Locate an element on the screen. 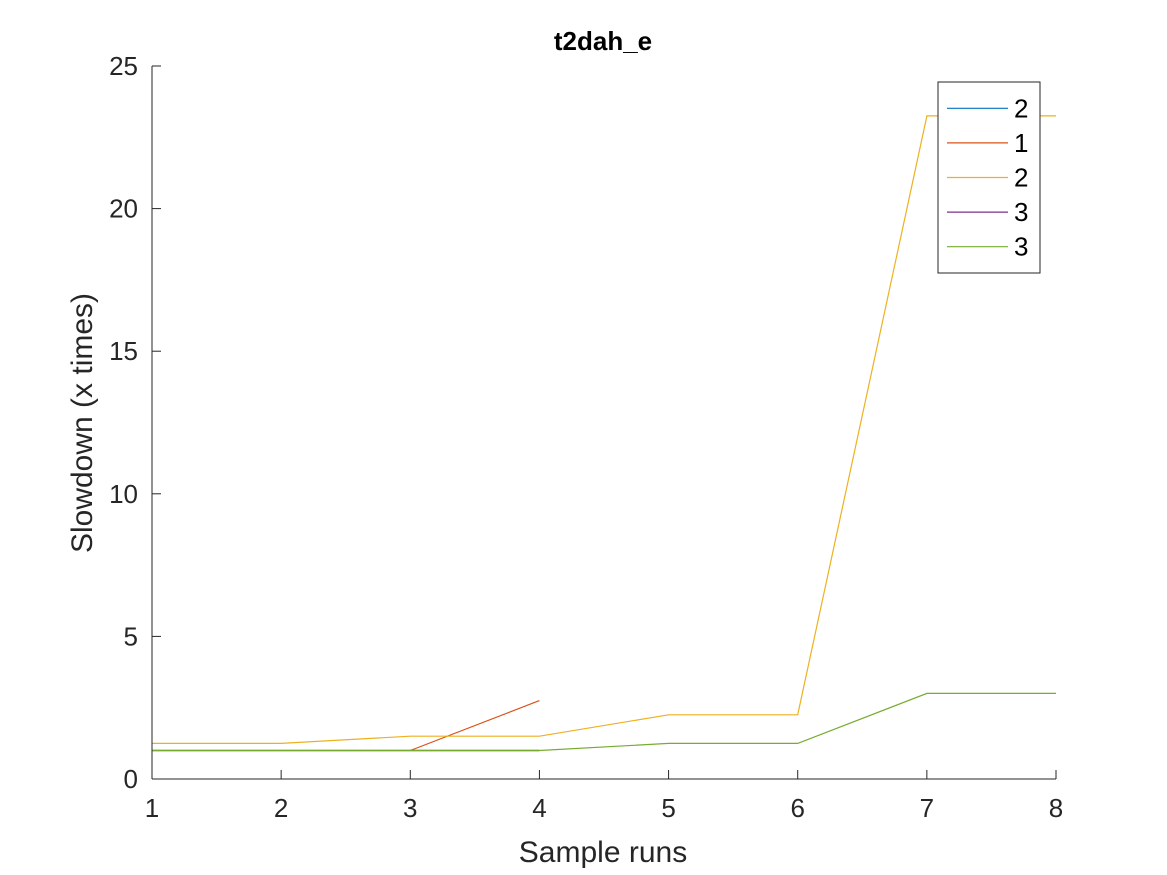 This screenshot has height=875, width=1167. y-tick-label: 15 is located at coordinates (123, 351).